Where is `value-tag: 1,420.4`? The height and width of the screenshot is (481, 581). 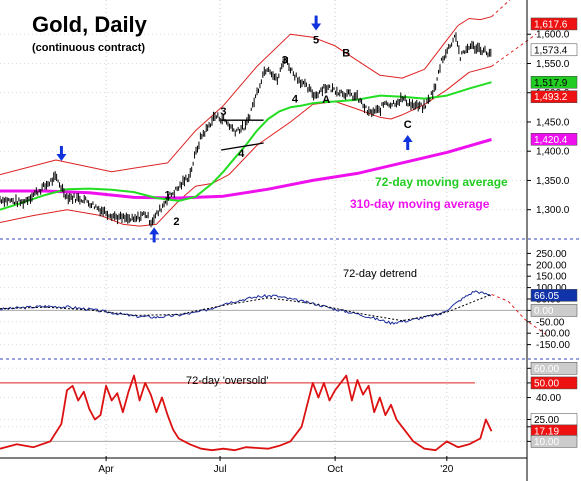
value-tag: 1,420.4 is located at coordinates (554, 139).